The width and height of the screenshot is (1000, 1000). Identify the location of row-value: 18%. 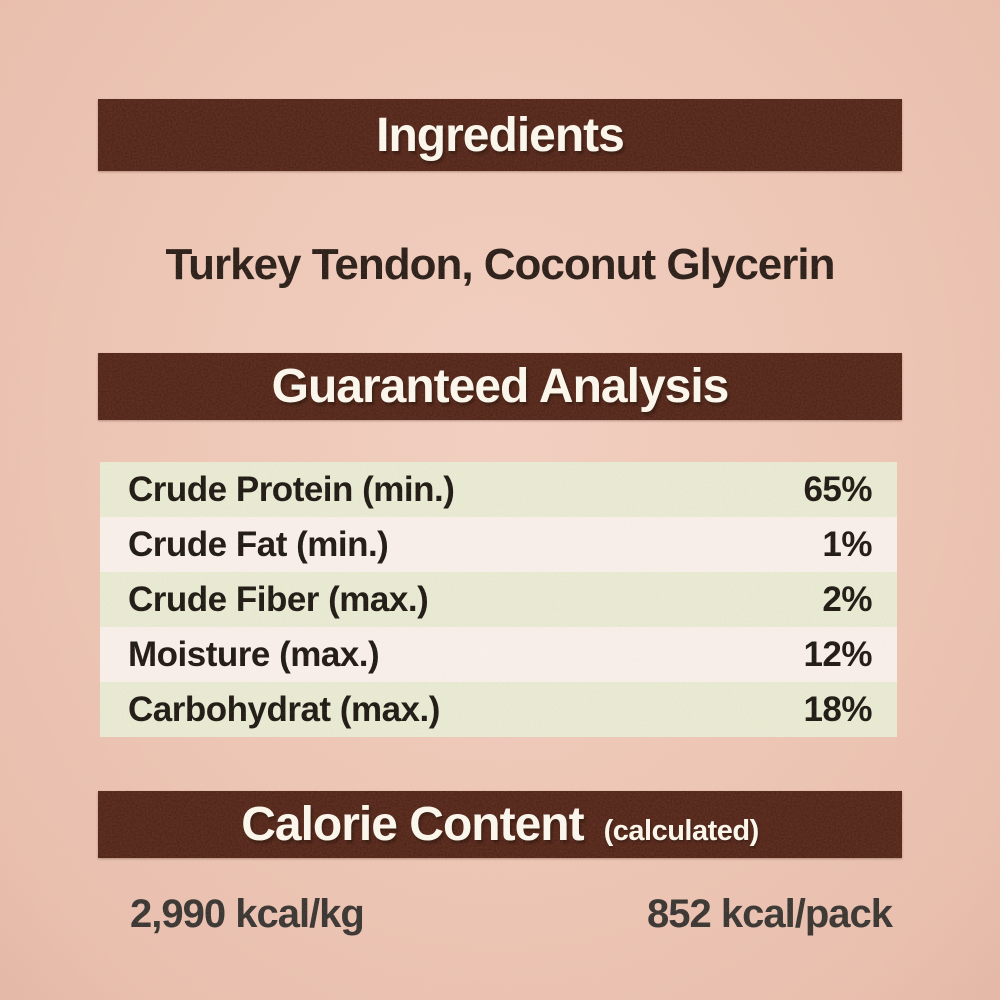
(837, 709).